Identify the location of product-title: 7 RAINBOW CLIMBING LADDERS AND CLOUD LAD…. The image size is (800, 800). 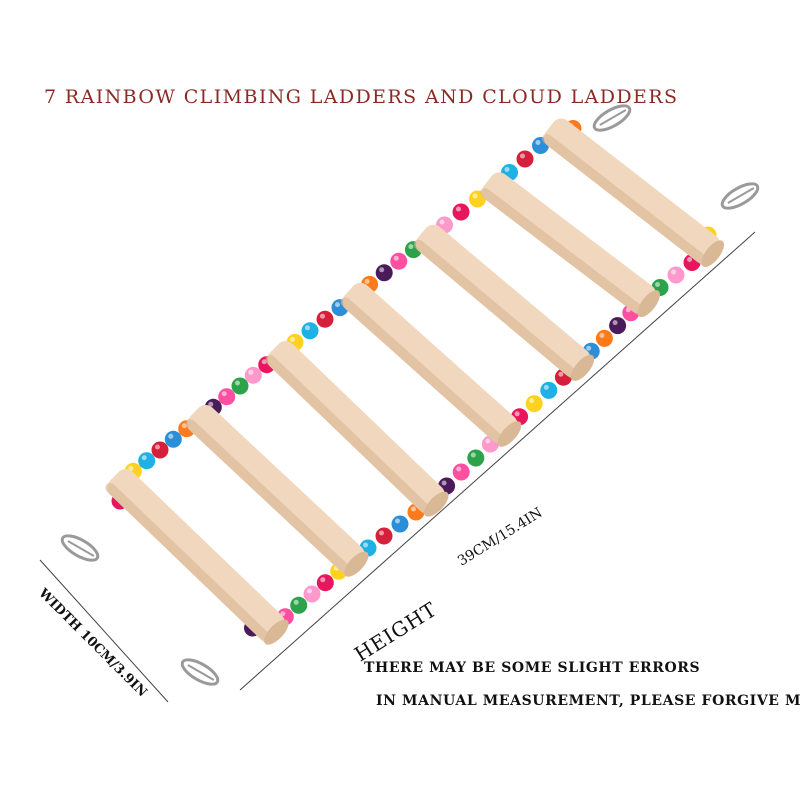
(361, 97).